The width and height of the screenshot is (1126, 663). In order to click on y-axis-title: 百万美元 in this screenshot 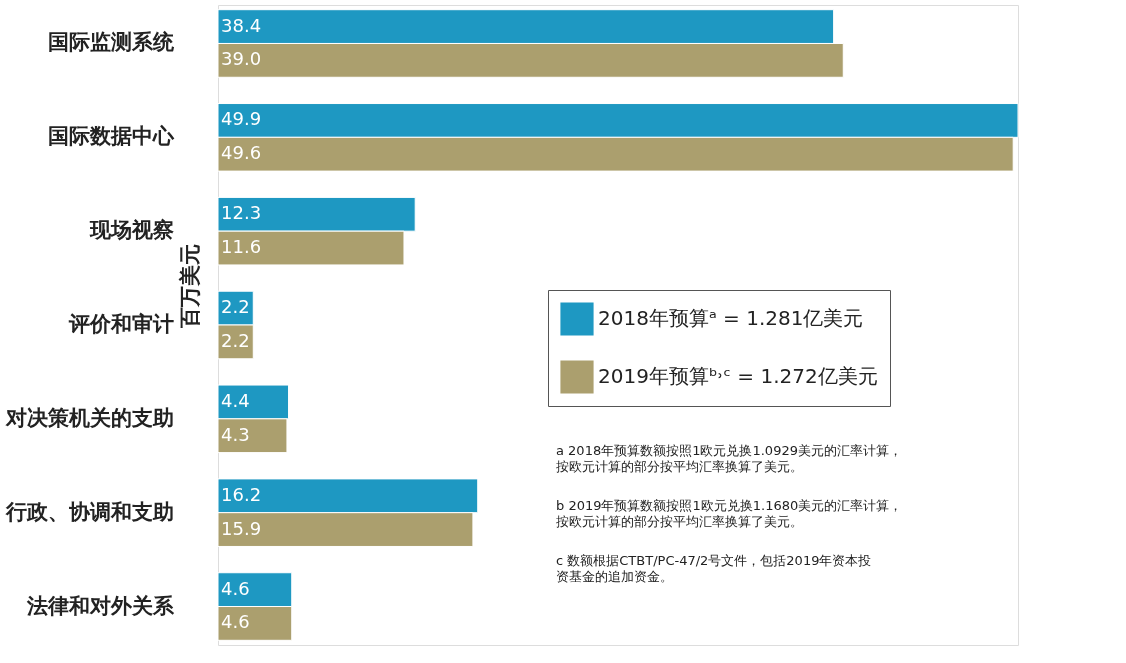, I will do `click(189, 286)`.